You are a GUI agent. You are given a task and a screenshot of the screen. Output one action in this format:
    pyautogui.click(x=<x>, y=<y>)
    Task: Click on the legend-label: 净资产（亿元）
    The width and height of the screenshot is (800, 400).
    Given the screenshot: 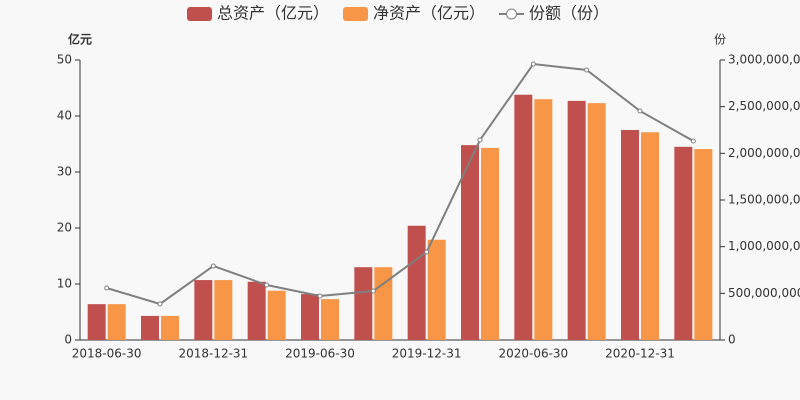 What is the action you would take?
    pyautogui.click(x=429, y=13)
    